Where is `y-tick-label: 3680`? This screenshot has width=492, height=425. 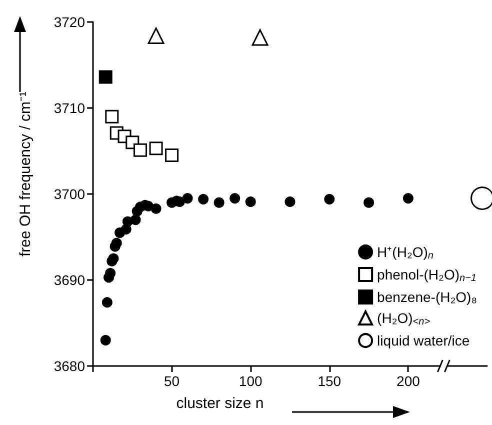 y-tick-label: 3680 is located at coordinates (70, 366).